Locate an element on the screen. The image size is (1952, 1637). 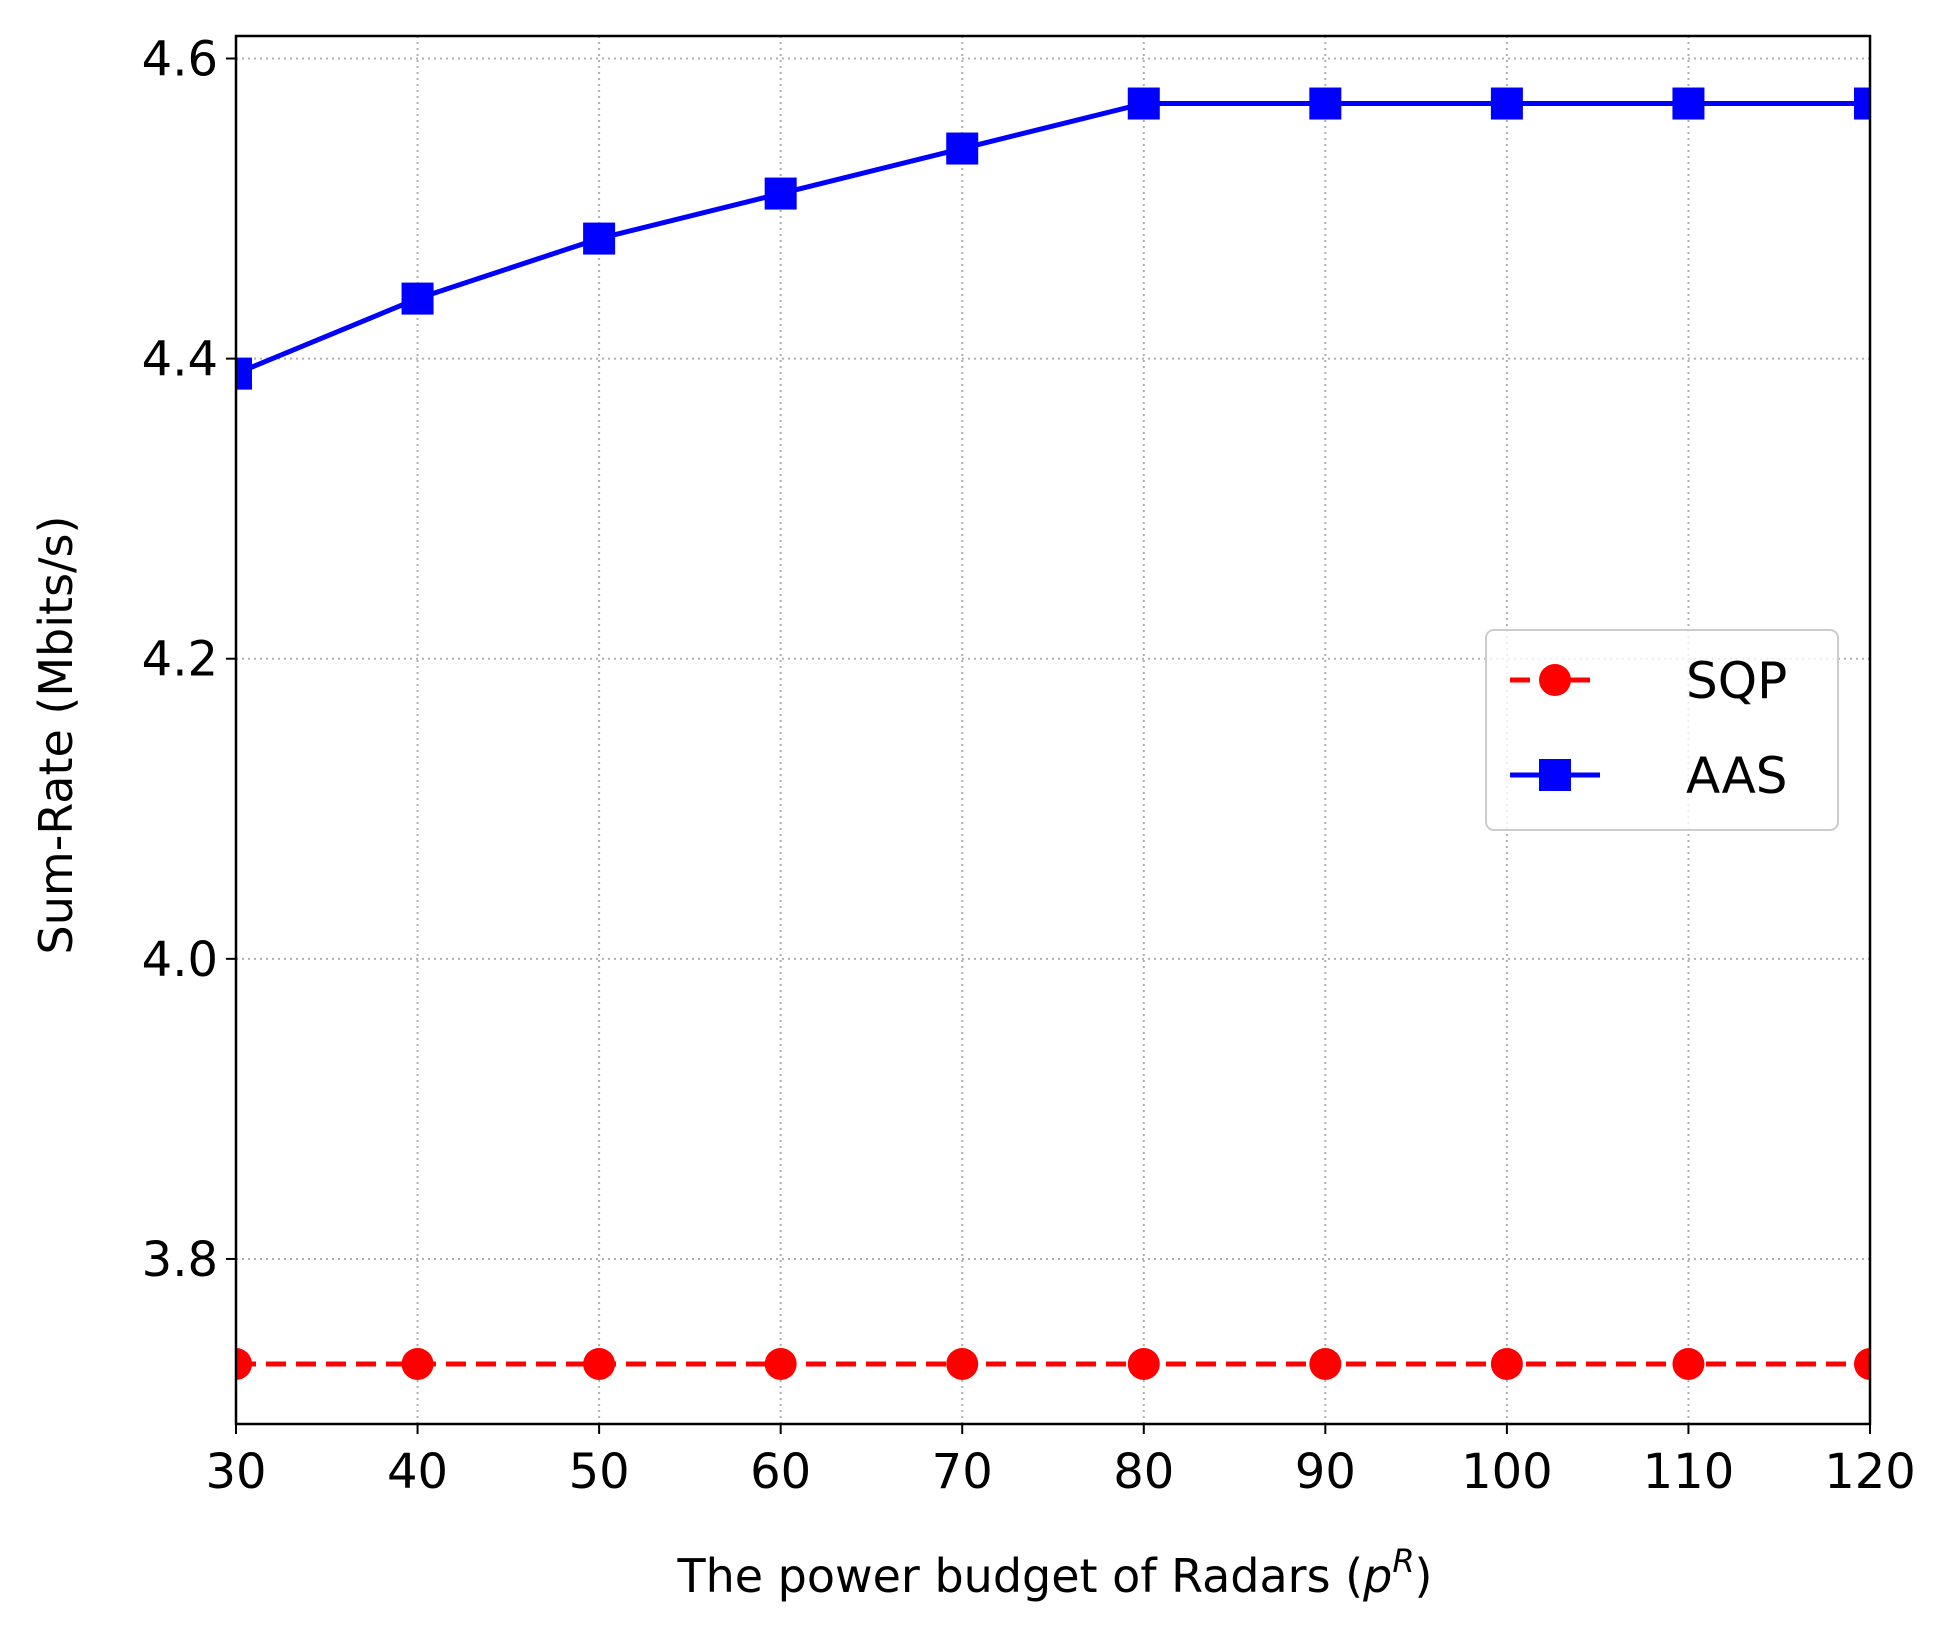
legend-entry-sqp: SQP is located at coordinates (1648, 681).